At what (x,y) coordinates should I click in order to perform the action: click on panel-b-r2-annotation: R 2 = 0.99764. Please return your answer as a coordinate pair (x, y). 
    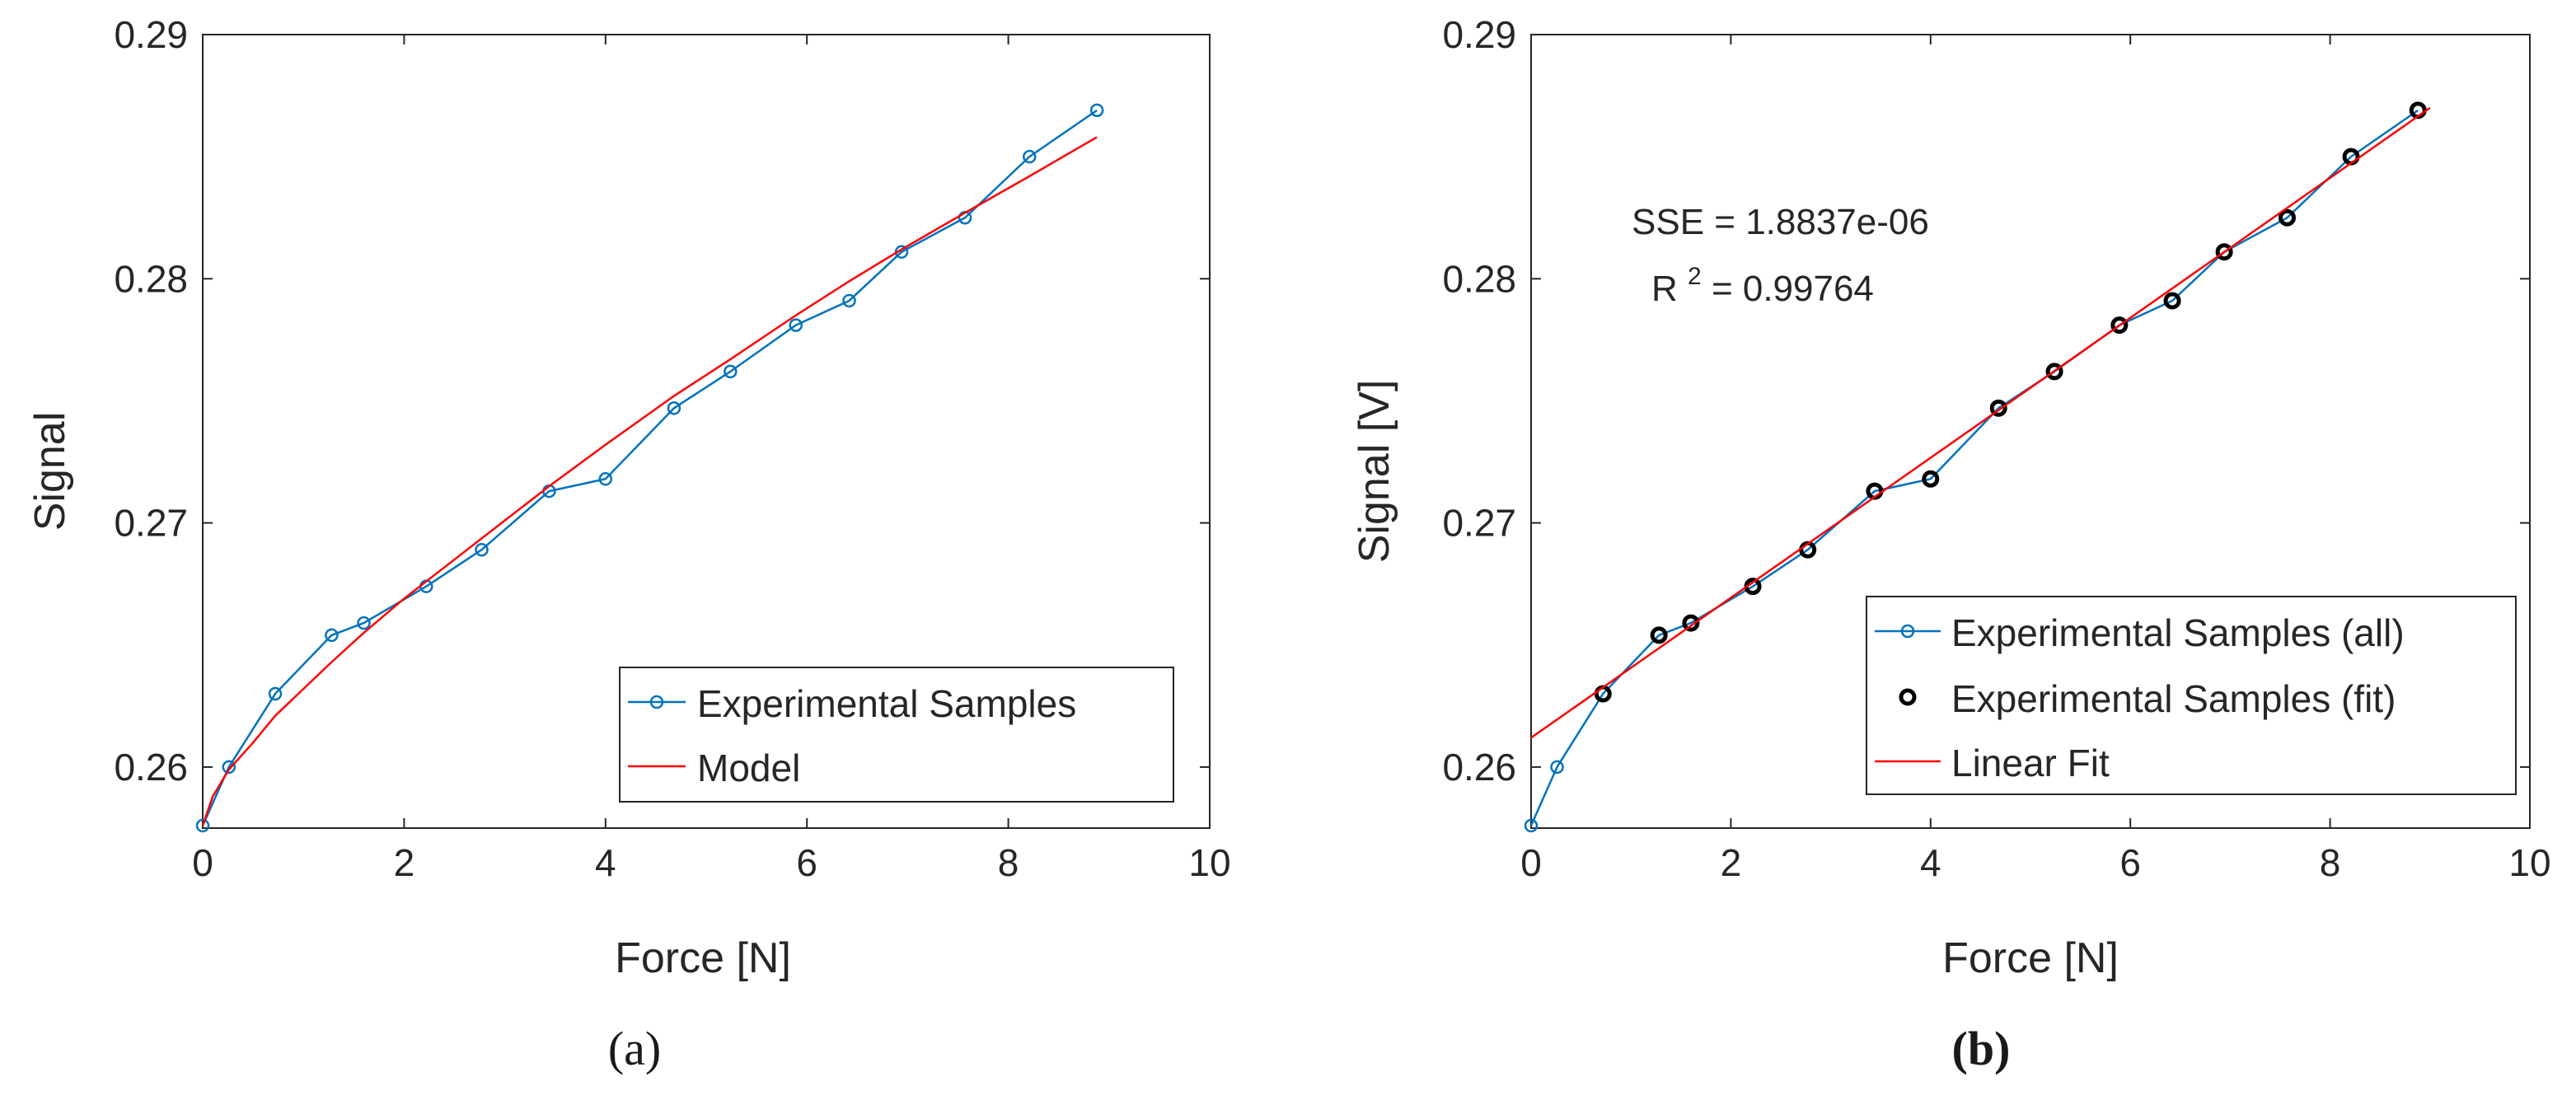
    Looking at the image, I should click on (1762, 280).